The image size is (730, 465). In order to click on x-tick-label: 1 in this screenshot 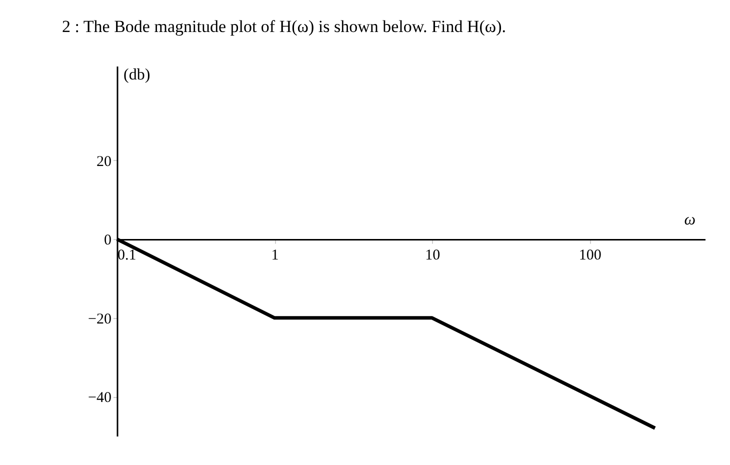, I will do `click(275, 256)`.